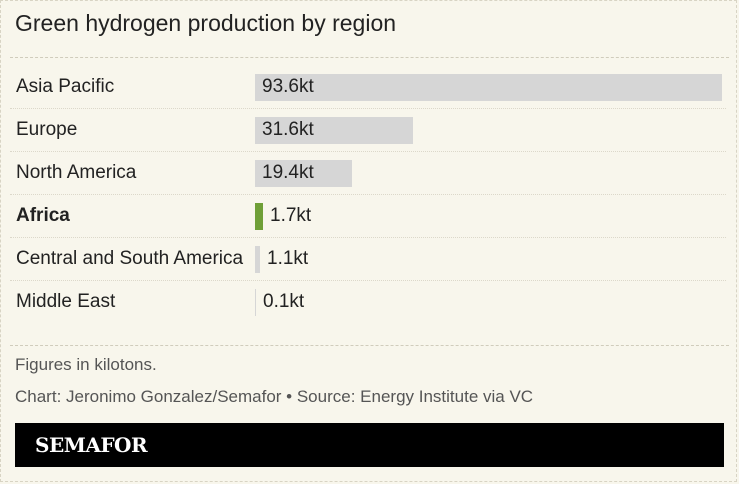  Describe the element at coordinates (91, 445) in the screenshot. I see `semafor-logo: SEMAFOR` at that location.